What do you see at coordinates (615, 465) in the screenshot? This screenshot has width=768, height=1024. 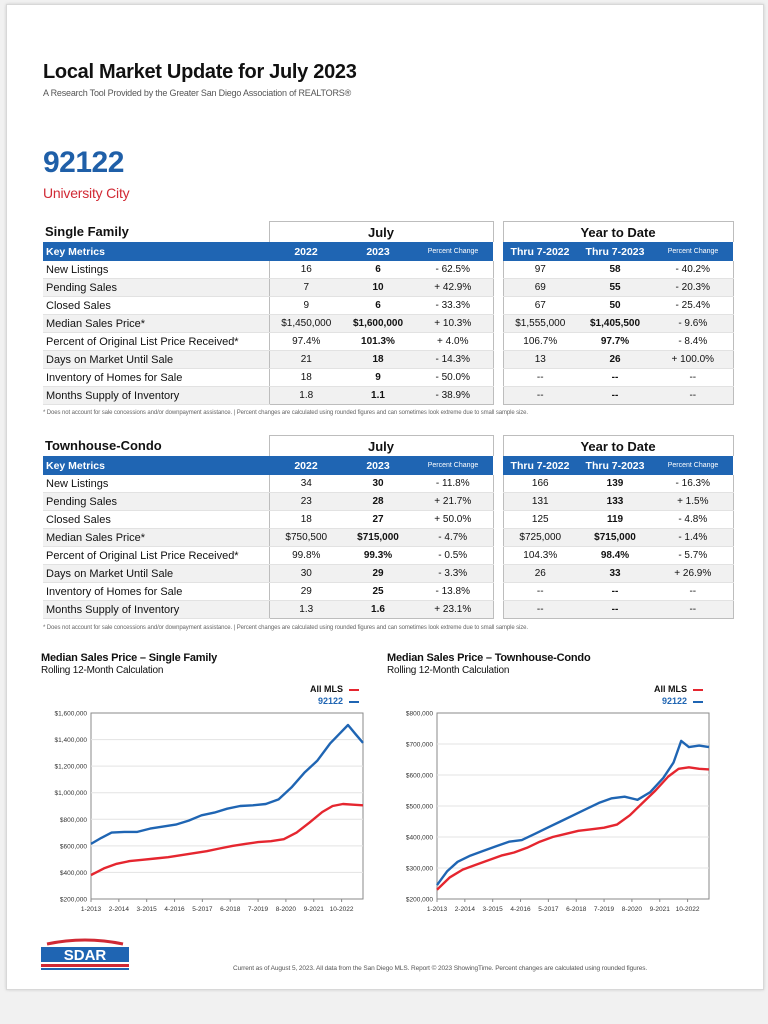 I see `col-thru-2023: Thru 7-2023` at bounding box center [615, 465].